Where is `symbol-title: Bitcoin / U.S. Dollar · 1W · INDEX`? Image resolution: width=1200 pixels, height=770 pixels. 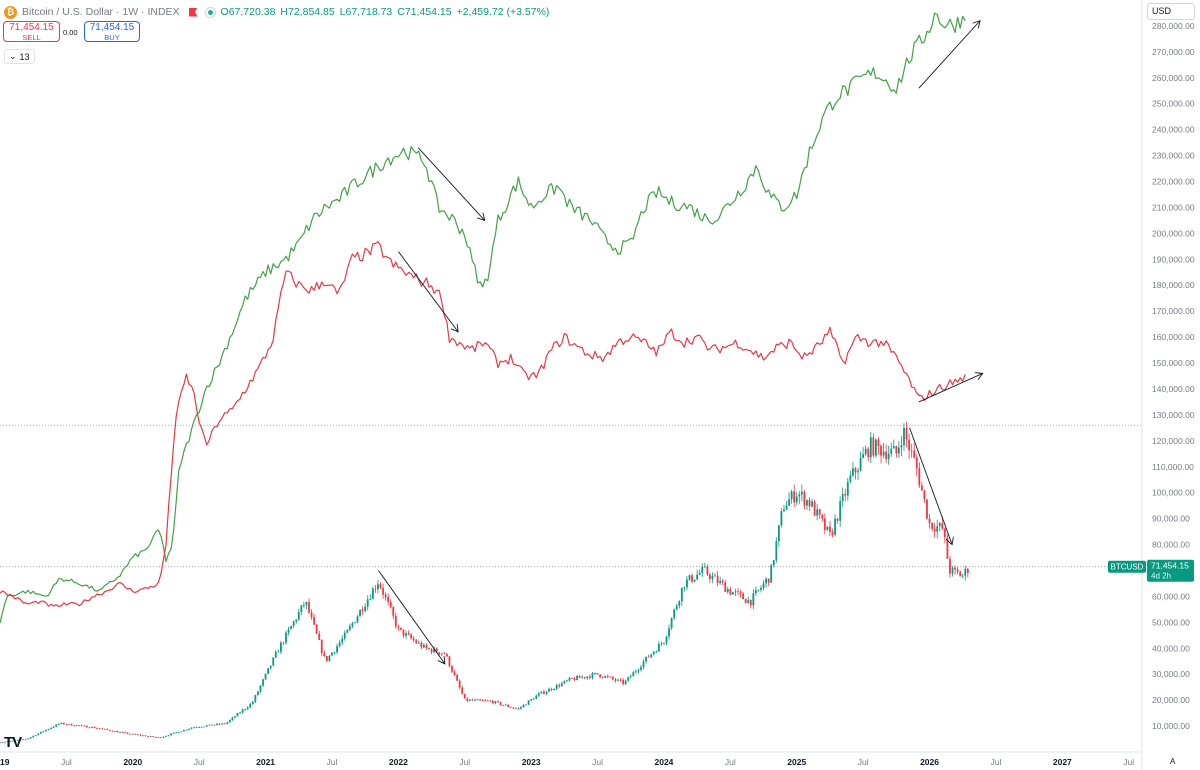
symbol-title: Bitcoin / U.S. Dollar · 1W · INDEX is located at coordinates (101, 12).